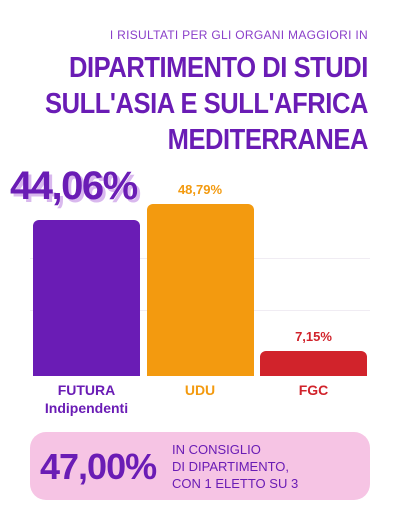 This screenshot has height=520, width=400. Describe the element at coordinates (231, 466) in the screenshot. I see `summary-line: DI DIPARTIMENTO,` at that location.